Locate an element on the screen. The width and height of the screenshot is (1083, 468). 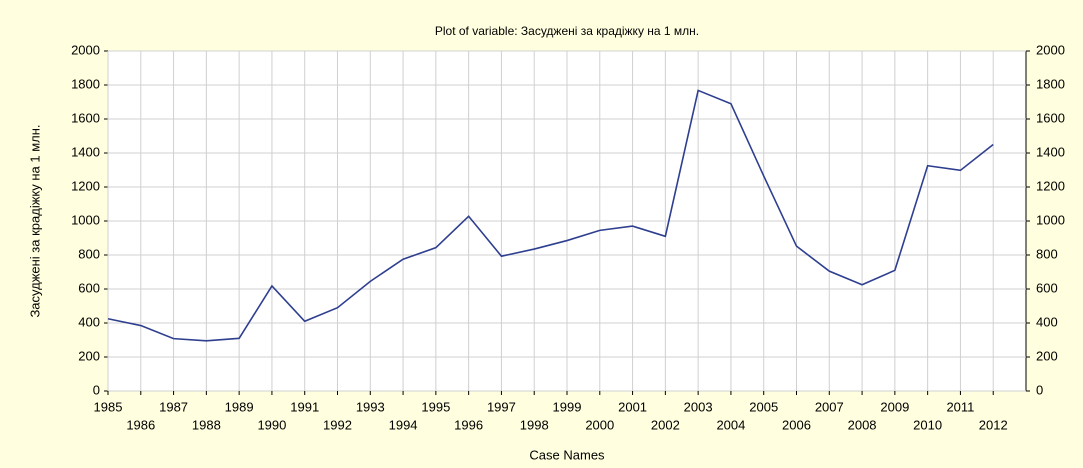
x-tick-label: 1989 is located at coordinates (239, 406).